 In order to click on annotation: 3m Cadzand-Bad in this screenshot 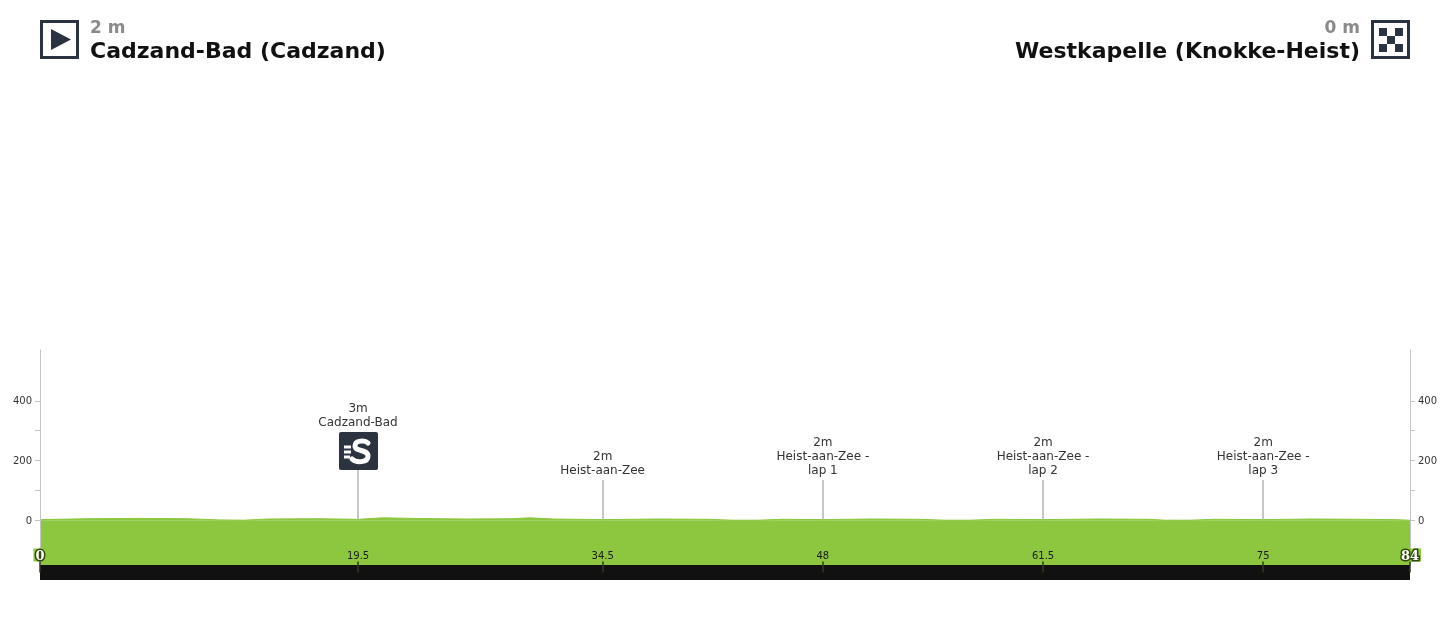, I will do `click(358, 415)`.